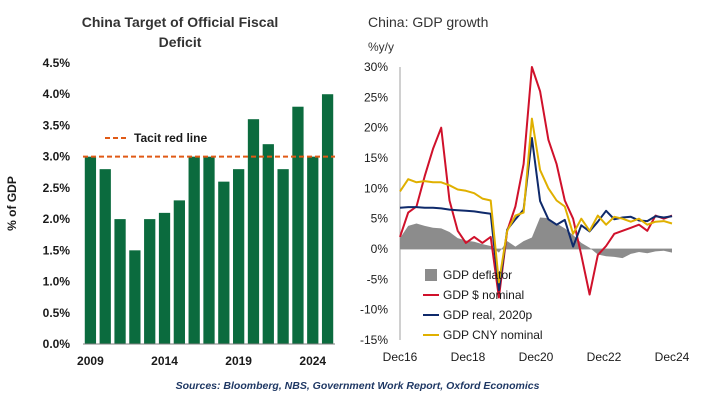 This screenshot has height=406, width=715. What do you see at coordinates (376, 128) in the screenshot?
I see `y-tick-label: 20%` at bounding box center [376, 128].